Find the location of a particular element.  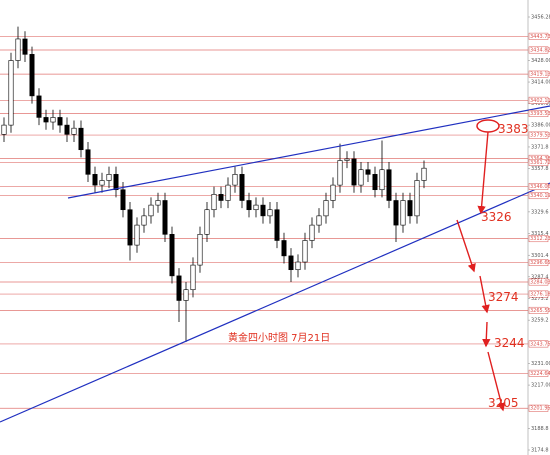

price-level-label: 3340.19 is located at coordinates (540, 196).